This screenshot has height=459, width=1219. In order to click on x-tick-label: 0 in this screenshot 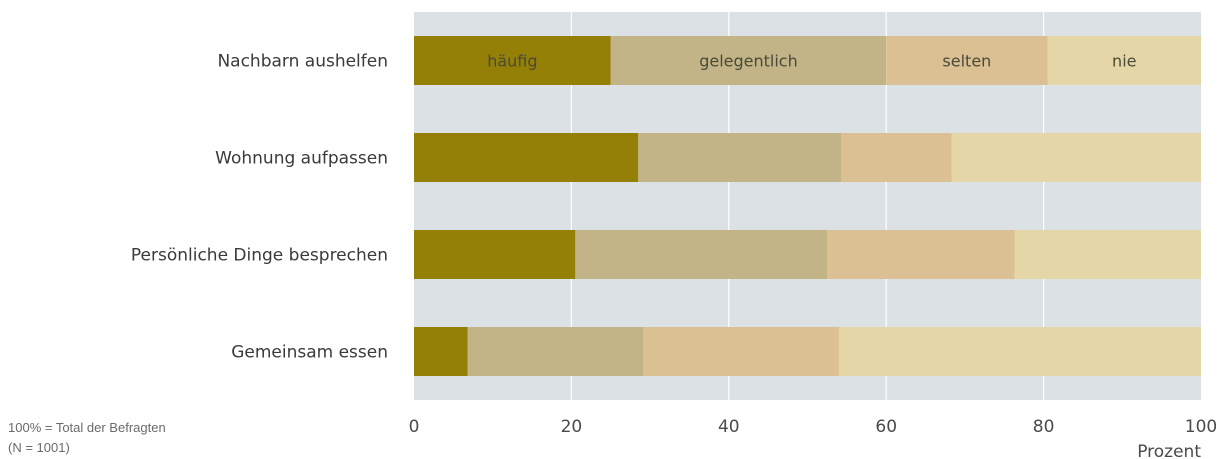, I will do `click(414, 427)`.